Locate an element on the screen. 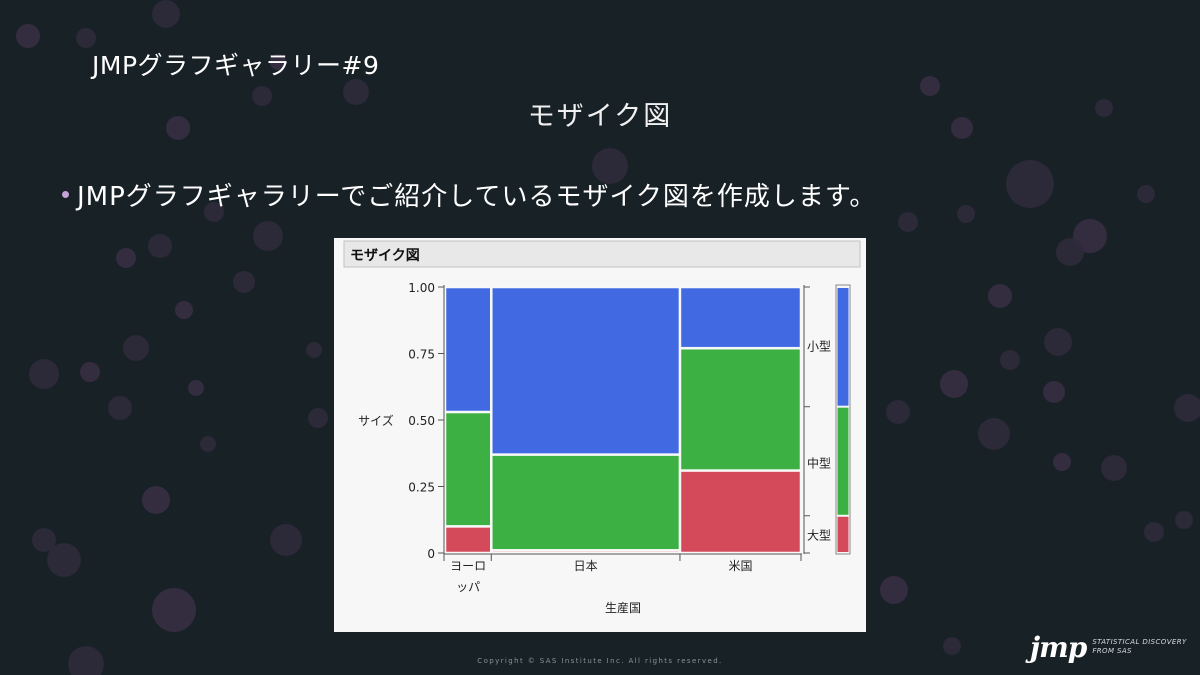  x-axis-title: 生産国 is located at coordinates (623, 607).